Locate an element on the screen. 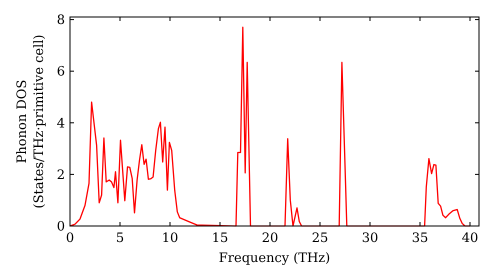 The image size is (500, 280). x-tick-label: 5 is located at coordinates (120, 238).